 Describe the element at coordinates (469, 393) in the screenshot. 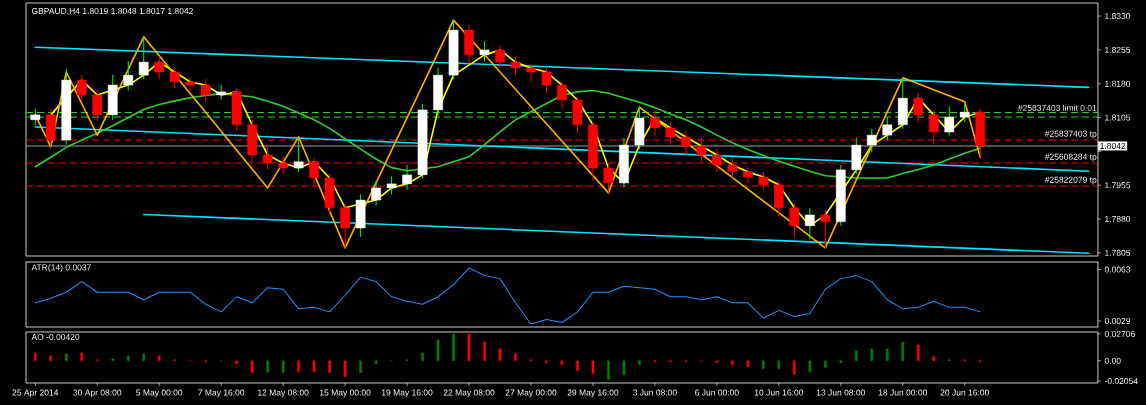

I see `x-tick-label: 22 May 08:00` at that location.